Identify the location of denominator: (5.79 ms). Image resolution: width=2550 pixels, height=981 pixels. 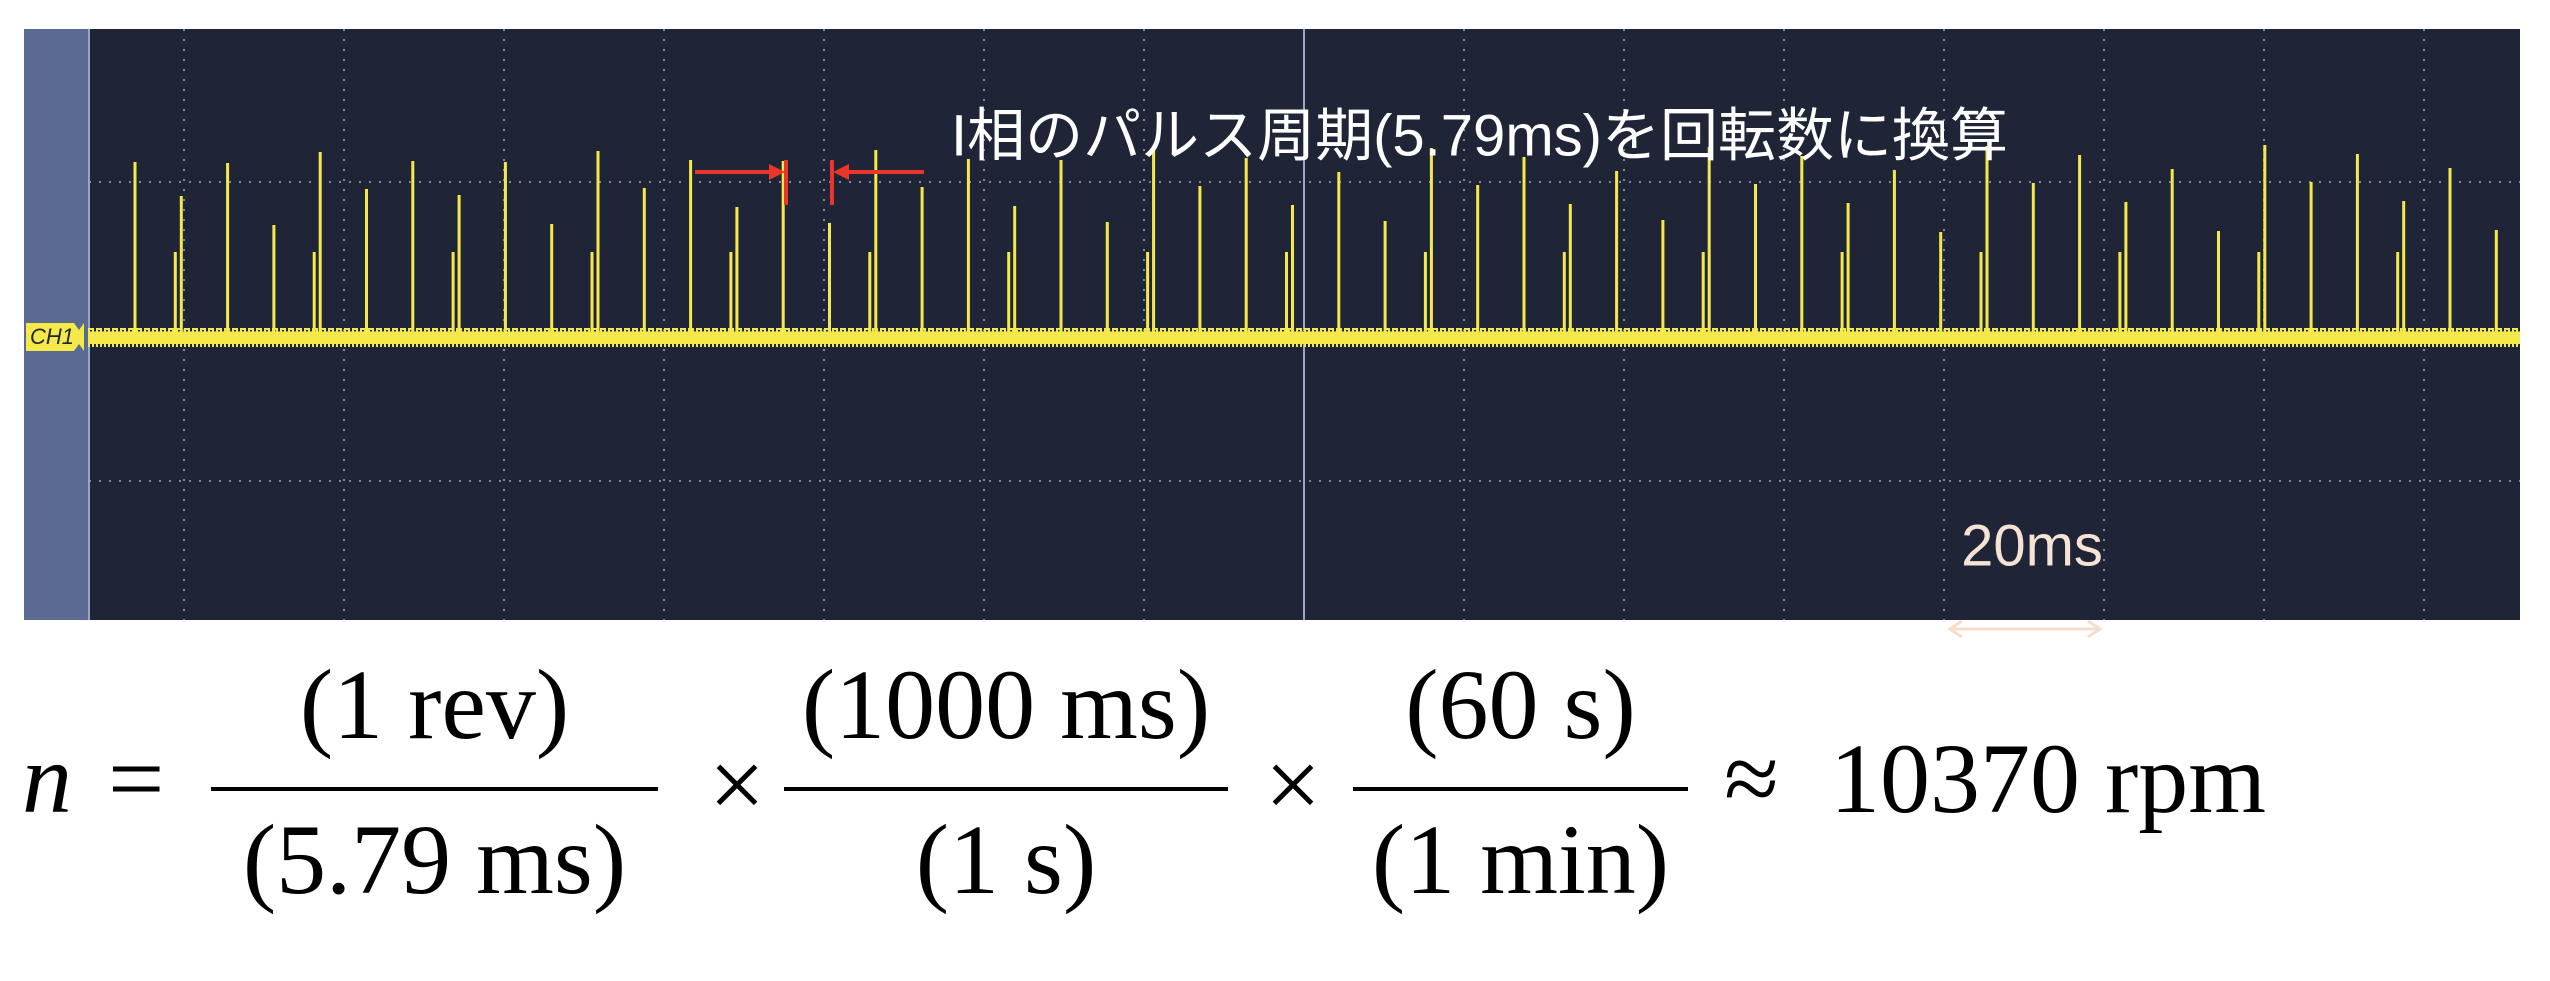
(434, 859).